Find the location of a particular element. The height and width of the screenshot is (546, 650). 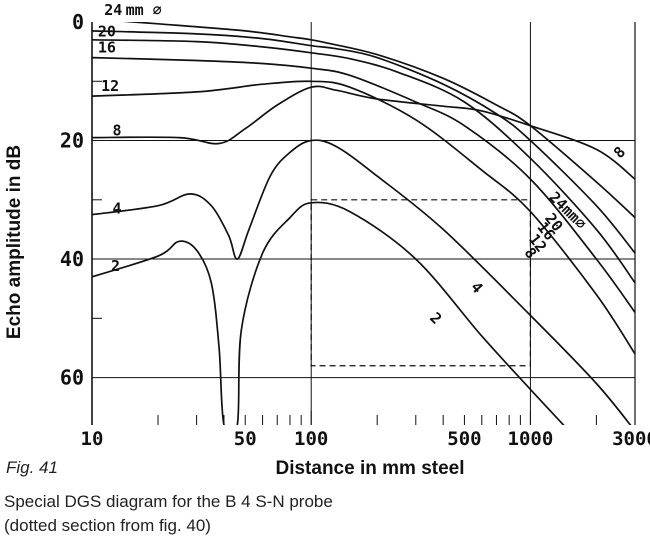

y-axis-title: Echo amplitude in dB is located at coordinates (14, 242).